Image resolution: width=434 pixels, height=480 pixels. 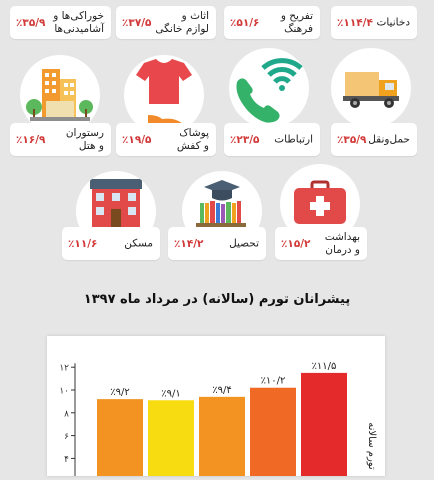 I want to click on category-card-tobacco: دخانیات ٪۱۱۴/۴, so click(x=374, y=22).